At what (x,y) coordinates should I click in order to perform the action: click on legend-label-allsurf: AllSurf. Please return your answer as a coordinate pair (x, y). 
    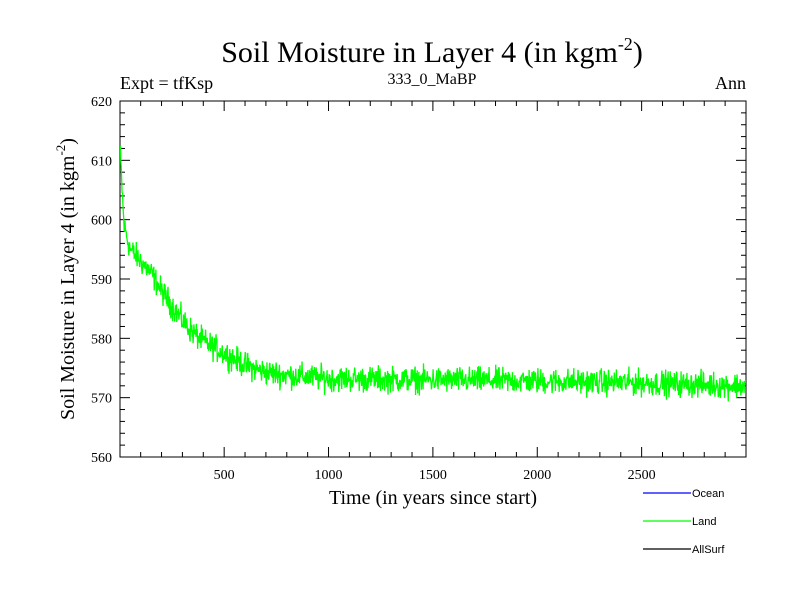
    Looking at the image, I should click on (708, 550).